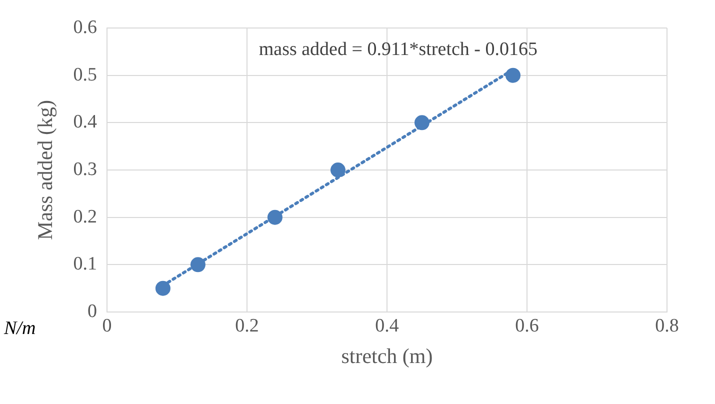 The image size is (715, 404). What do you see at coordinates (387, 356) in the screenshot?
I see `x-axis-title: stretch (m)` at bounding box center [387, 356].